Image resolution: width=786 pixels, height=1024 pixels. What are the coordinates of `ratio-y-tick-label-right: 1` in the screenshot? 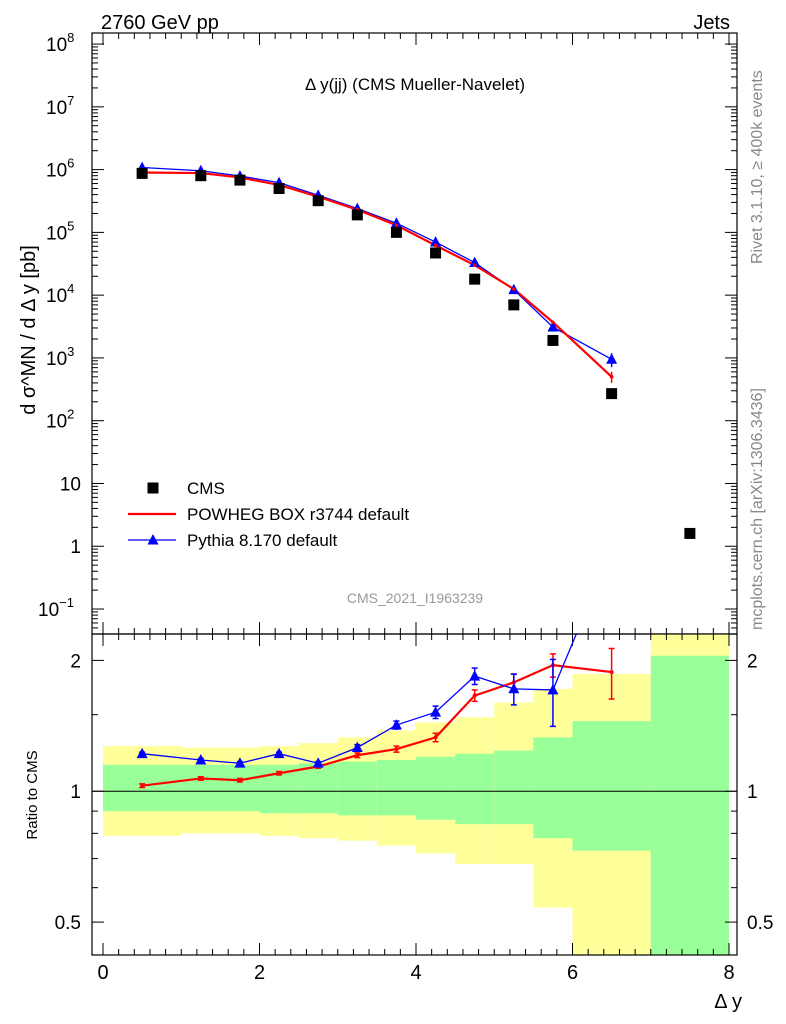 It's located at (752, 792).